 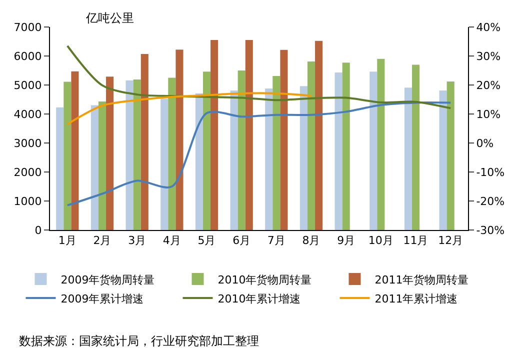 I want to click on y2-tick-label: 10%, so click(x=488, y=114).